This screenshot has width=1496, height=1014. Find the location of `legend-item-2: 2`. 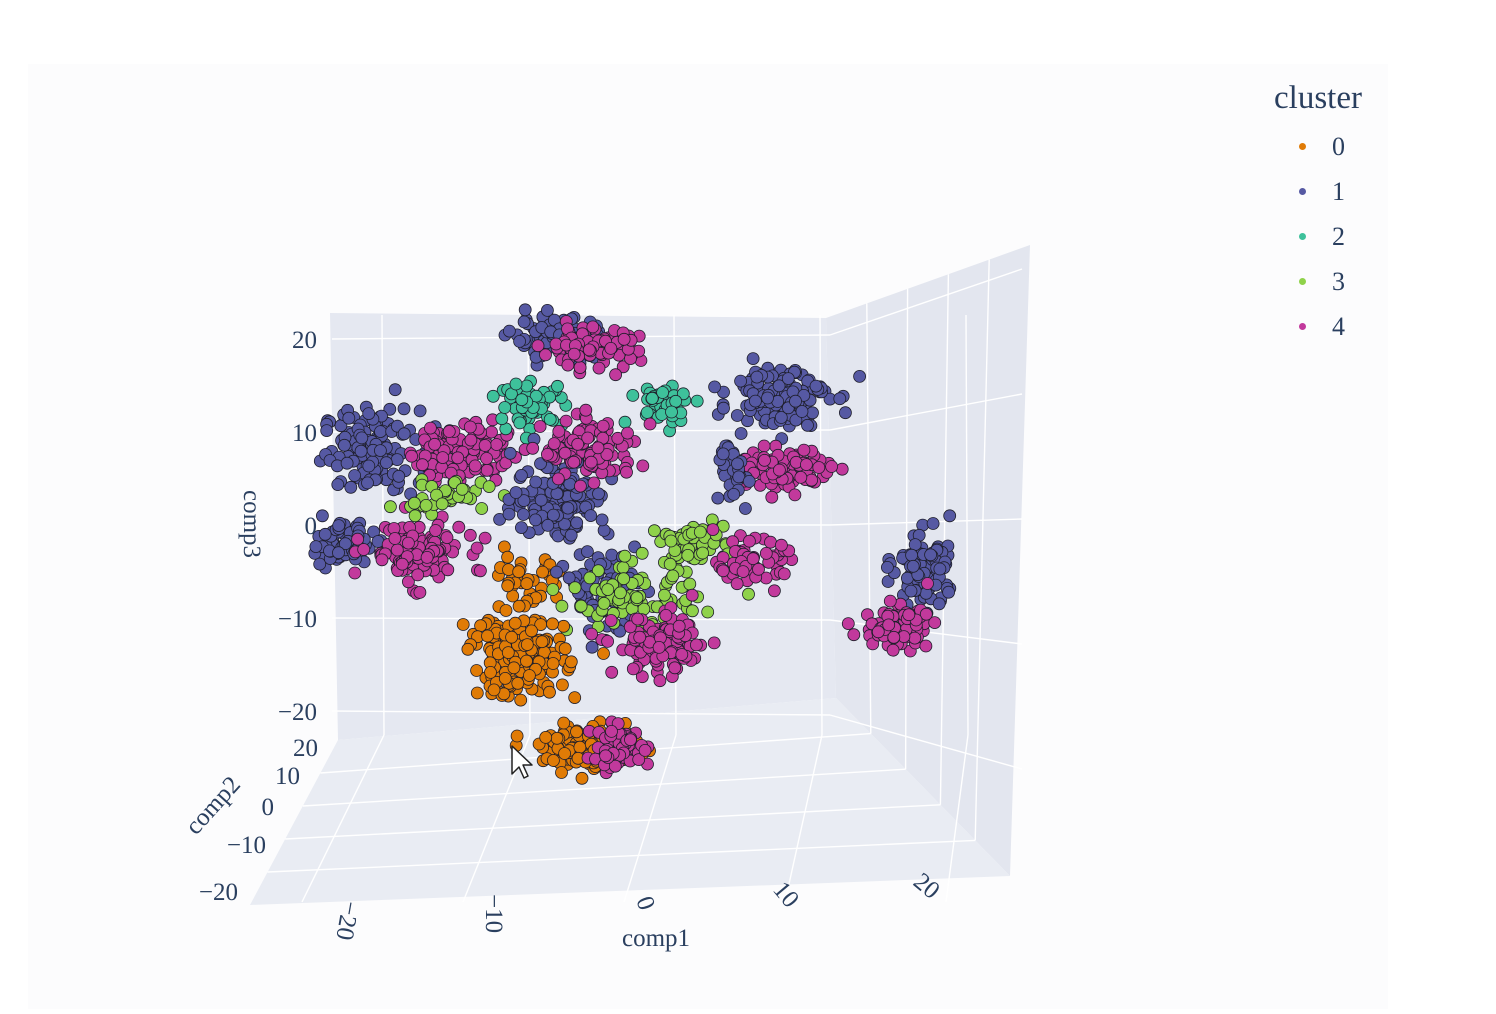

legend-item-2: 2 is located at coordinates (1342, 236).